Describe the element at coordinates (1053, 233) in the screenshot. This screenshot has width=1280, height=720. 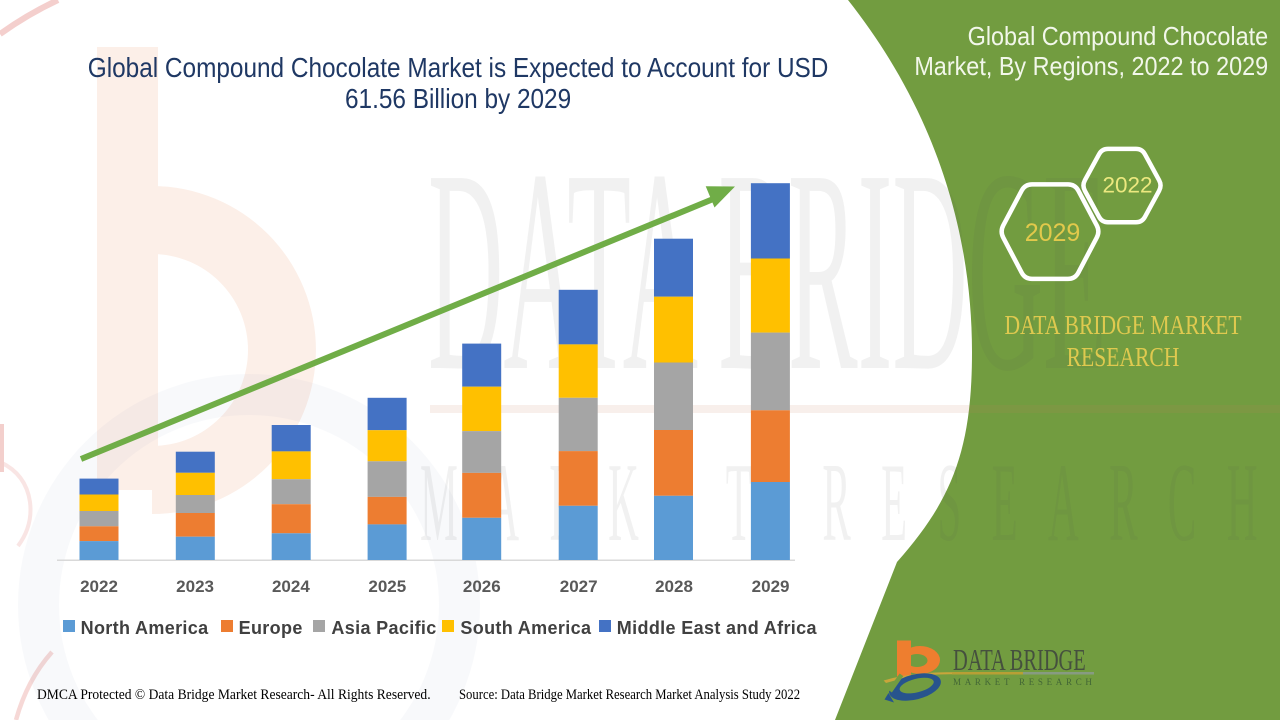
I see `svg-text: 2029` at that location.